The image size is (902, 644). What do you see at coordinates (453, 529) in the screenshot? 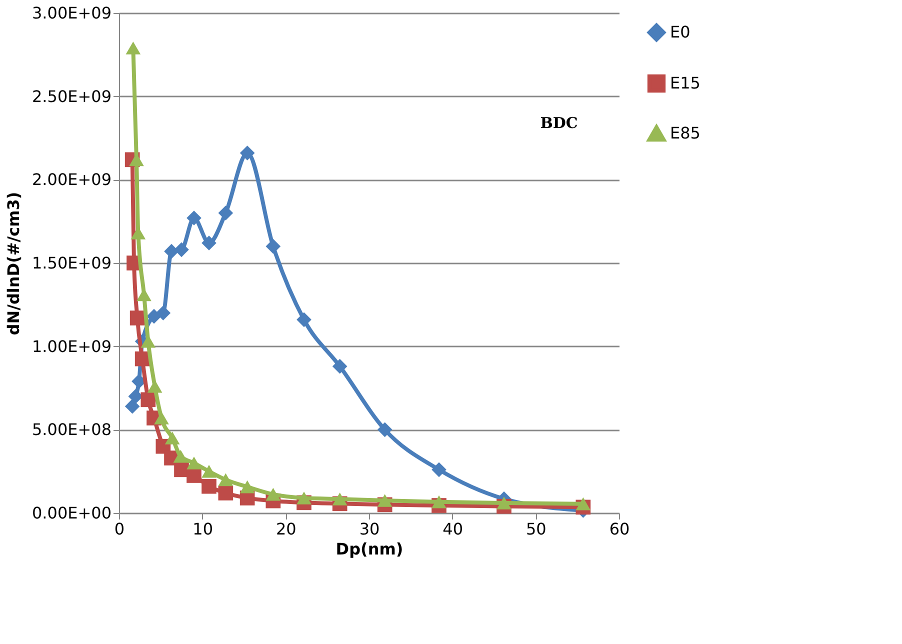
I see `x-tick-label: 40` at bounding box center [453, 529].